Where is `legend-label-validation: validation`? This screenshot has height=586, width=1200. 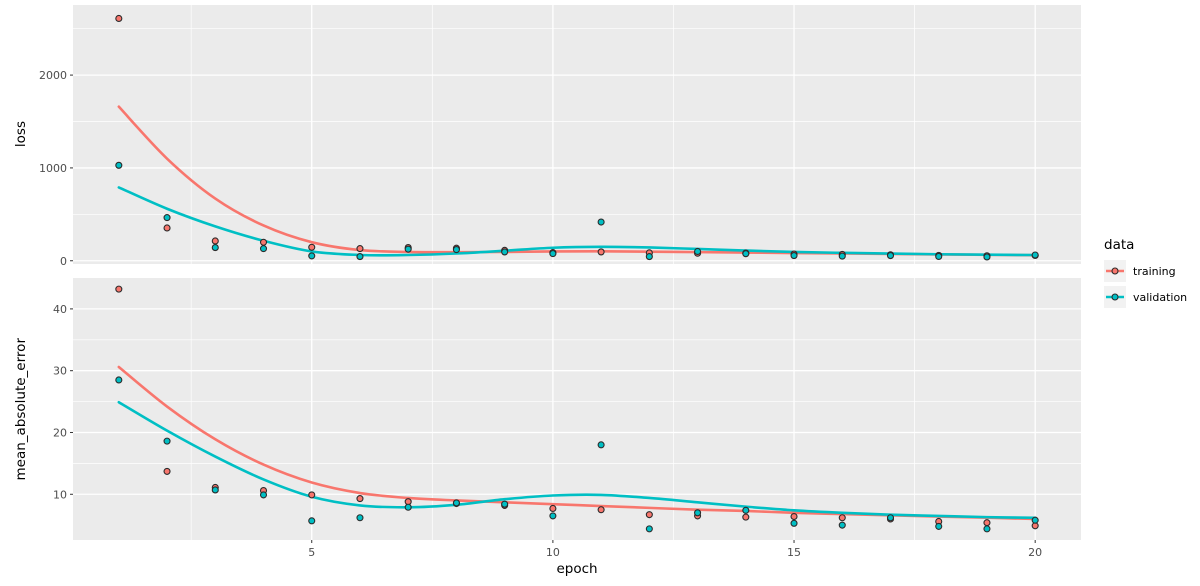
legend-label-validation: validation is located at coordinates (1160, 297).